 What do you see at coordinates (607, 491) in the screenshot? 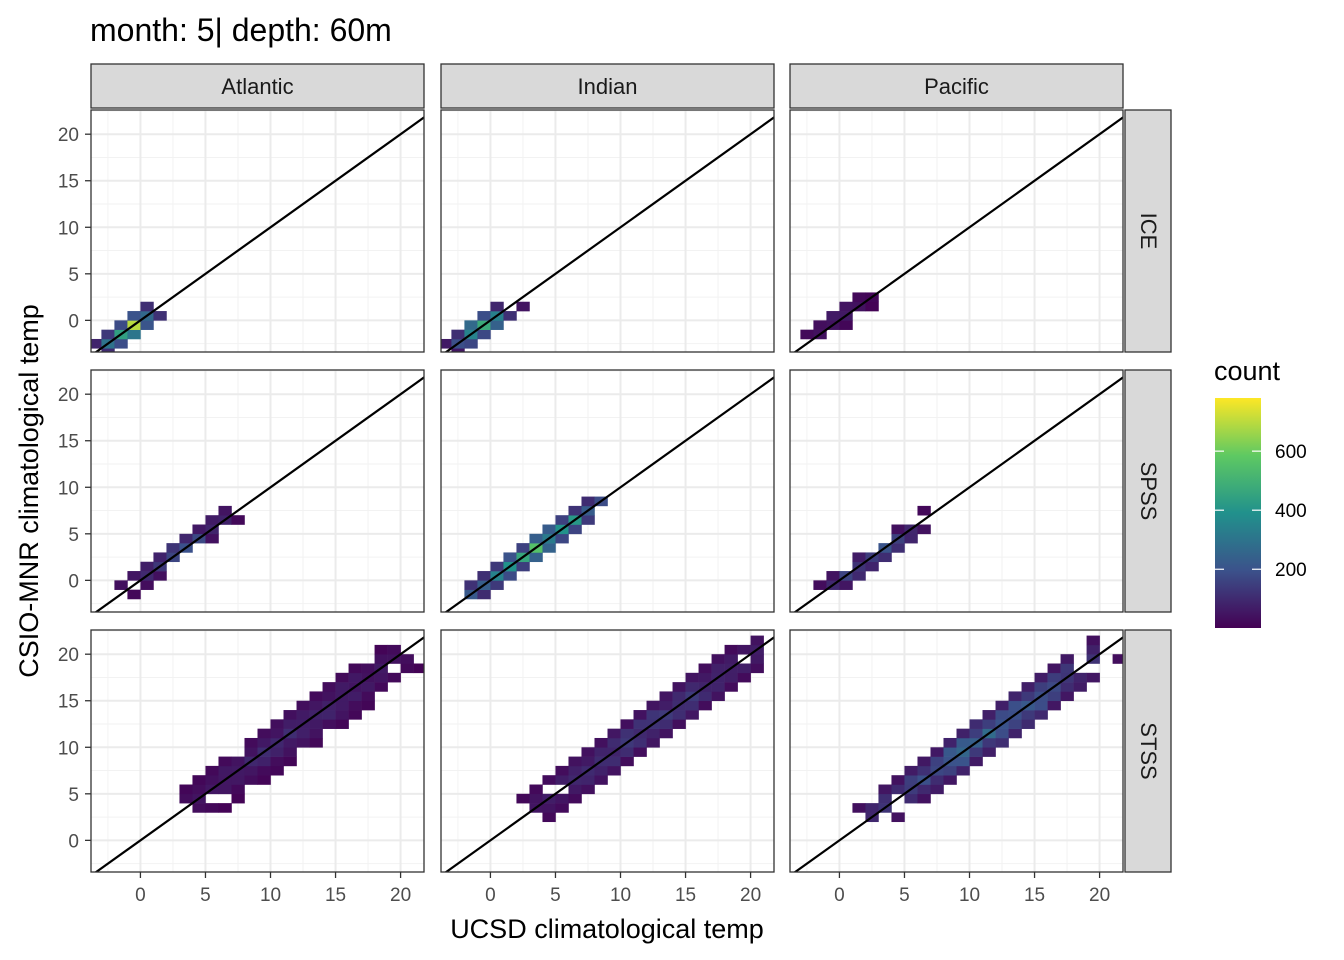
I see `panel-indian-spss` at bounding box center [607, 491].